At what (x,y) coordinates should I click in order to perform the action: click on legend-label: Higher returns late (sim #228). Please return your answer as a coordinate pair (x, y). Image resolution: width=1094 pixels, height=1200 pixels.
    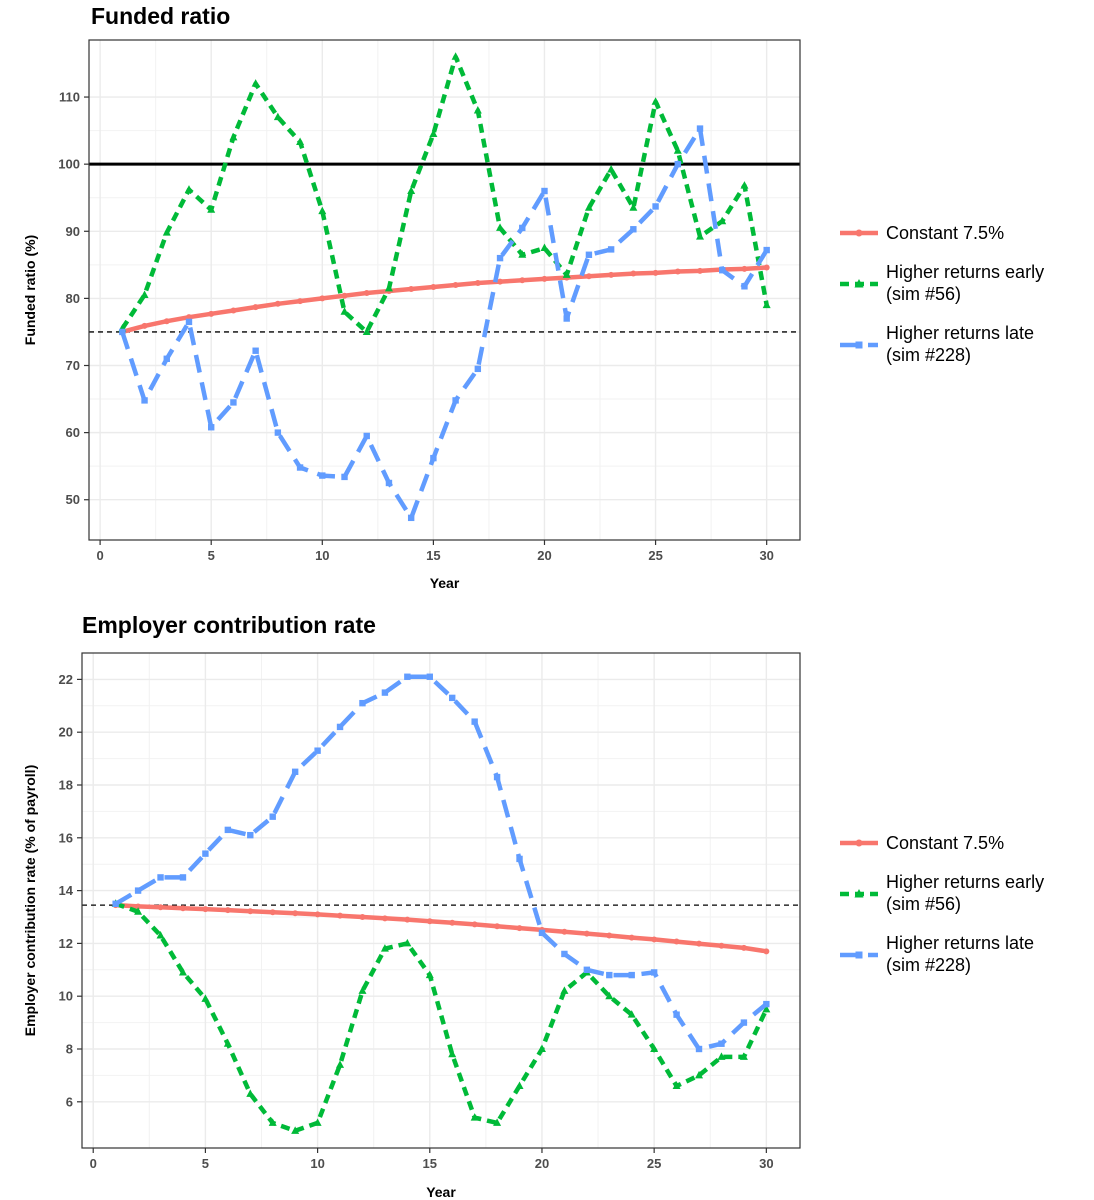
    Looking at the image, I should click on (960, 344).